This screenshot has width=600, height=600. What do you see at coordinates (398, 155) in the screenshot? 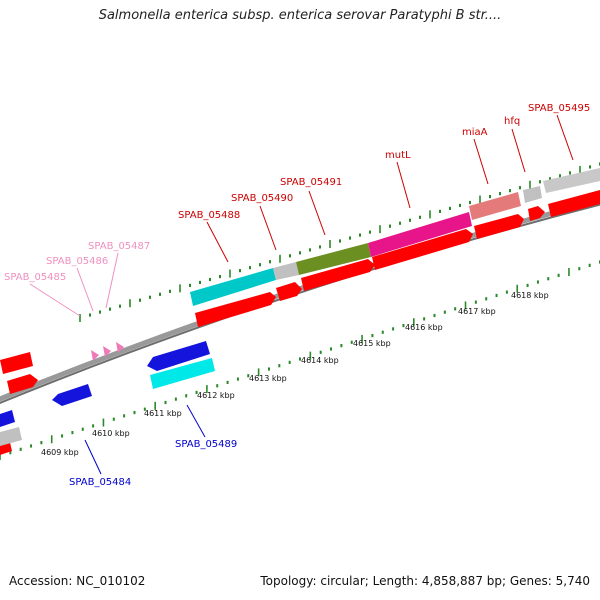
I see `label-mutl: mutL` at bounding box center [398, 155].